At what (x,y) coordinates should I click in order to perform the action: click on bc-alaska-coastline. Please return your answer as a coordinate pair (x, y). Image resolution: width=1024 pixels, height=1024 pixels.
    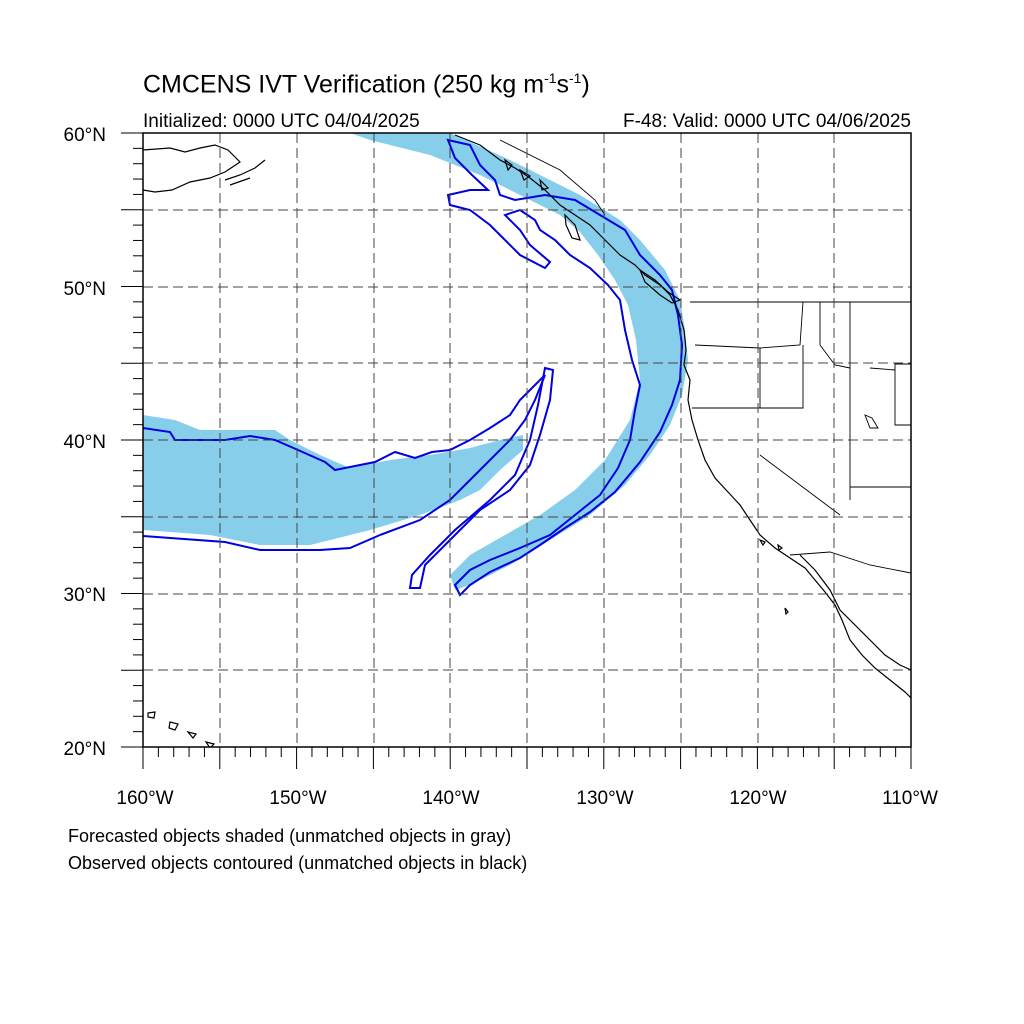
    Looking at the image, I should click on (570, 250).